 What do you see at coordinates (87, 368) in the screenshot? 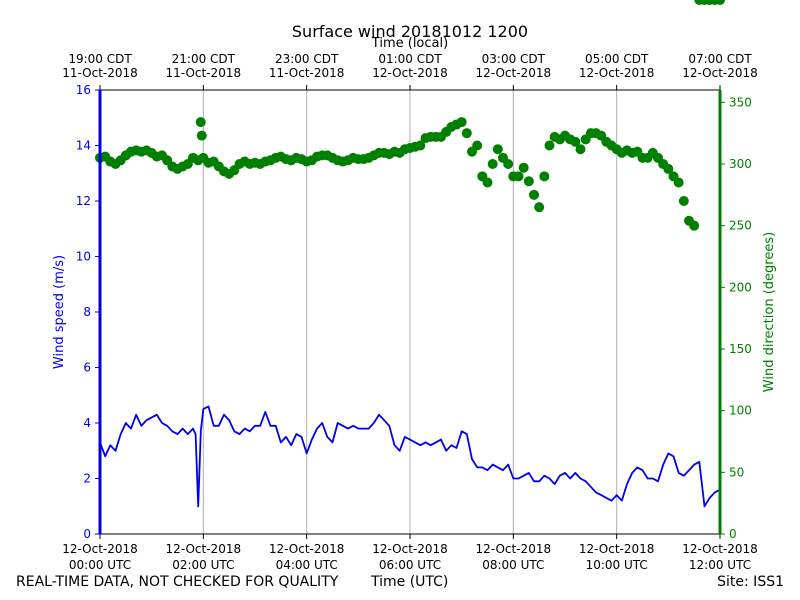
I see `left-tick-label: 6` at bounding box center [87, 368].